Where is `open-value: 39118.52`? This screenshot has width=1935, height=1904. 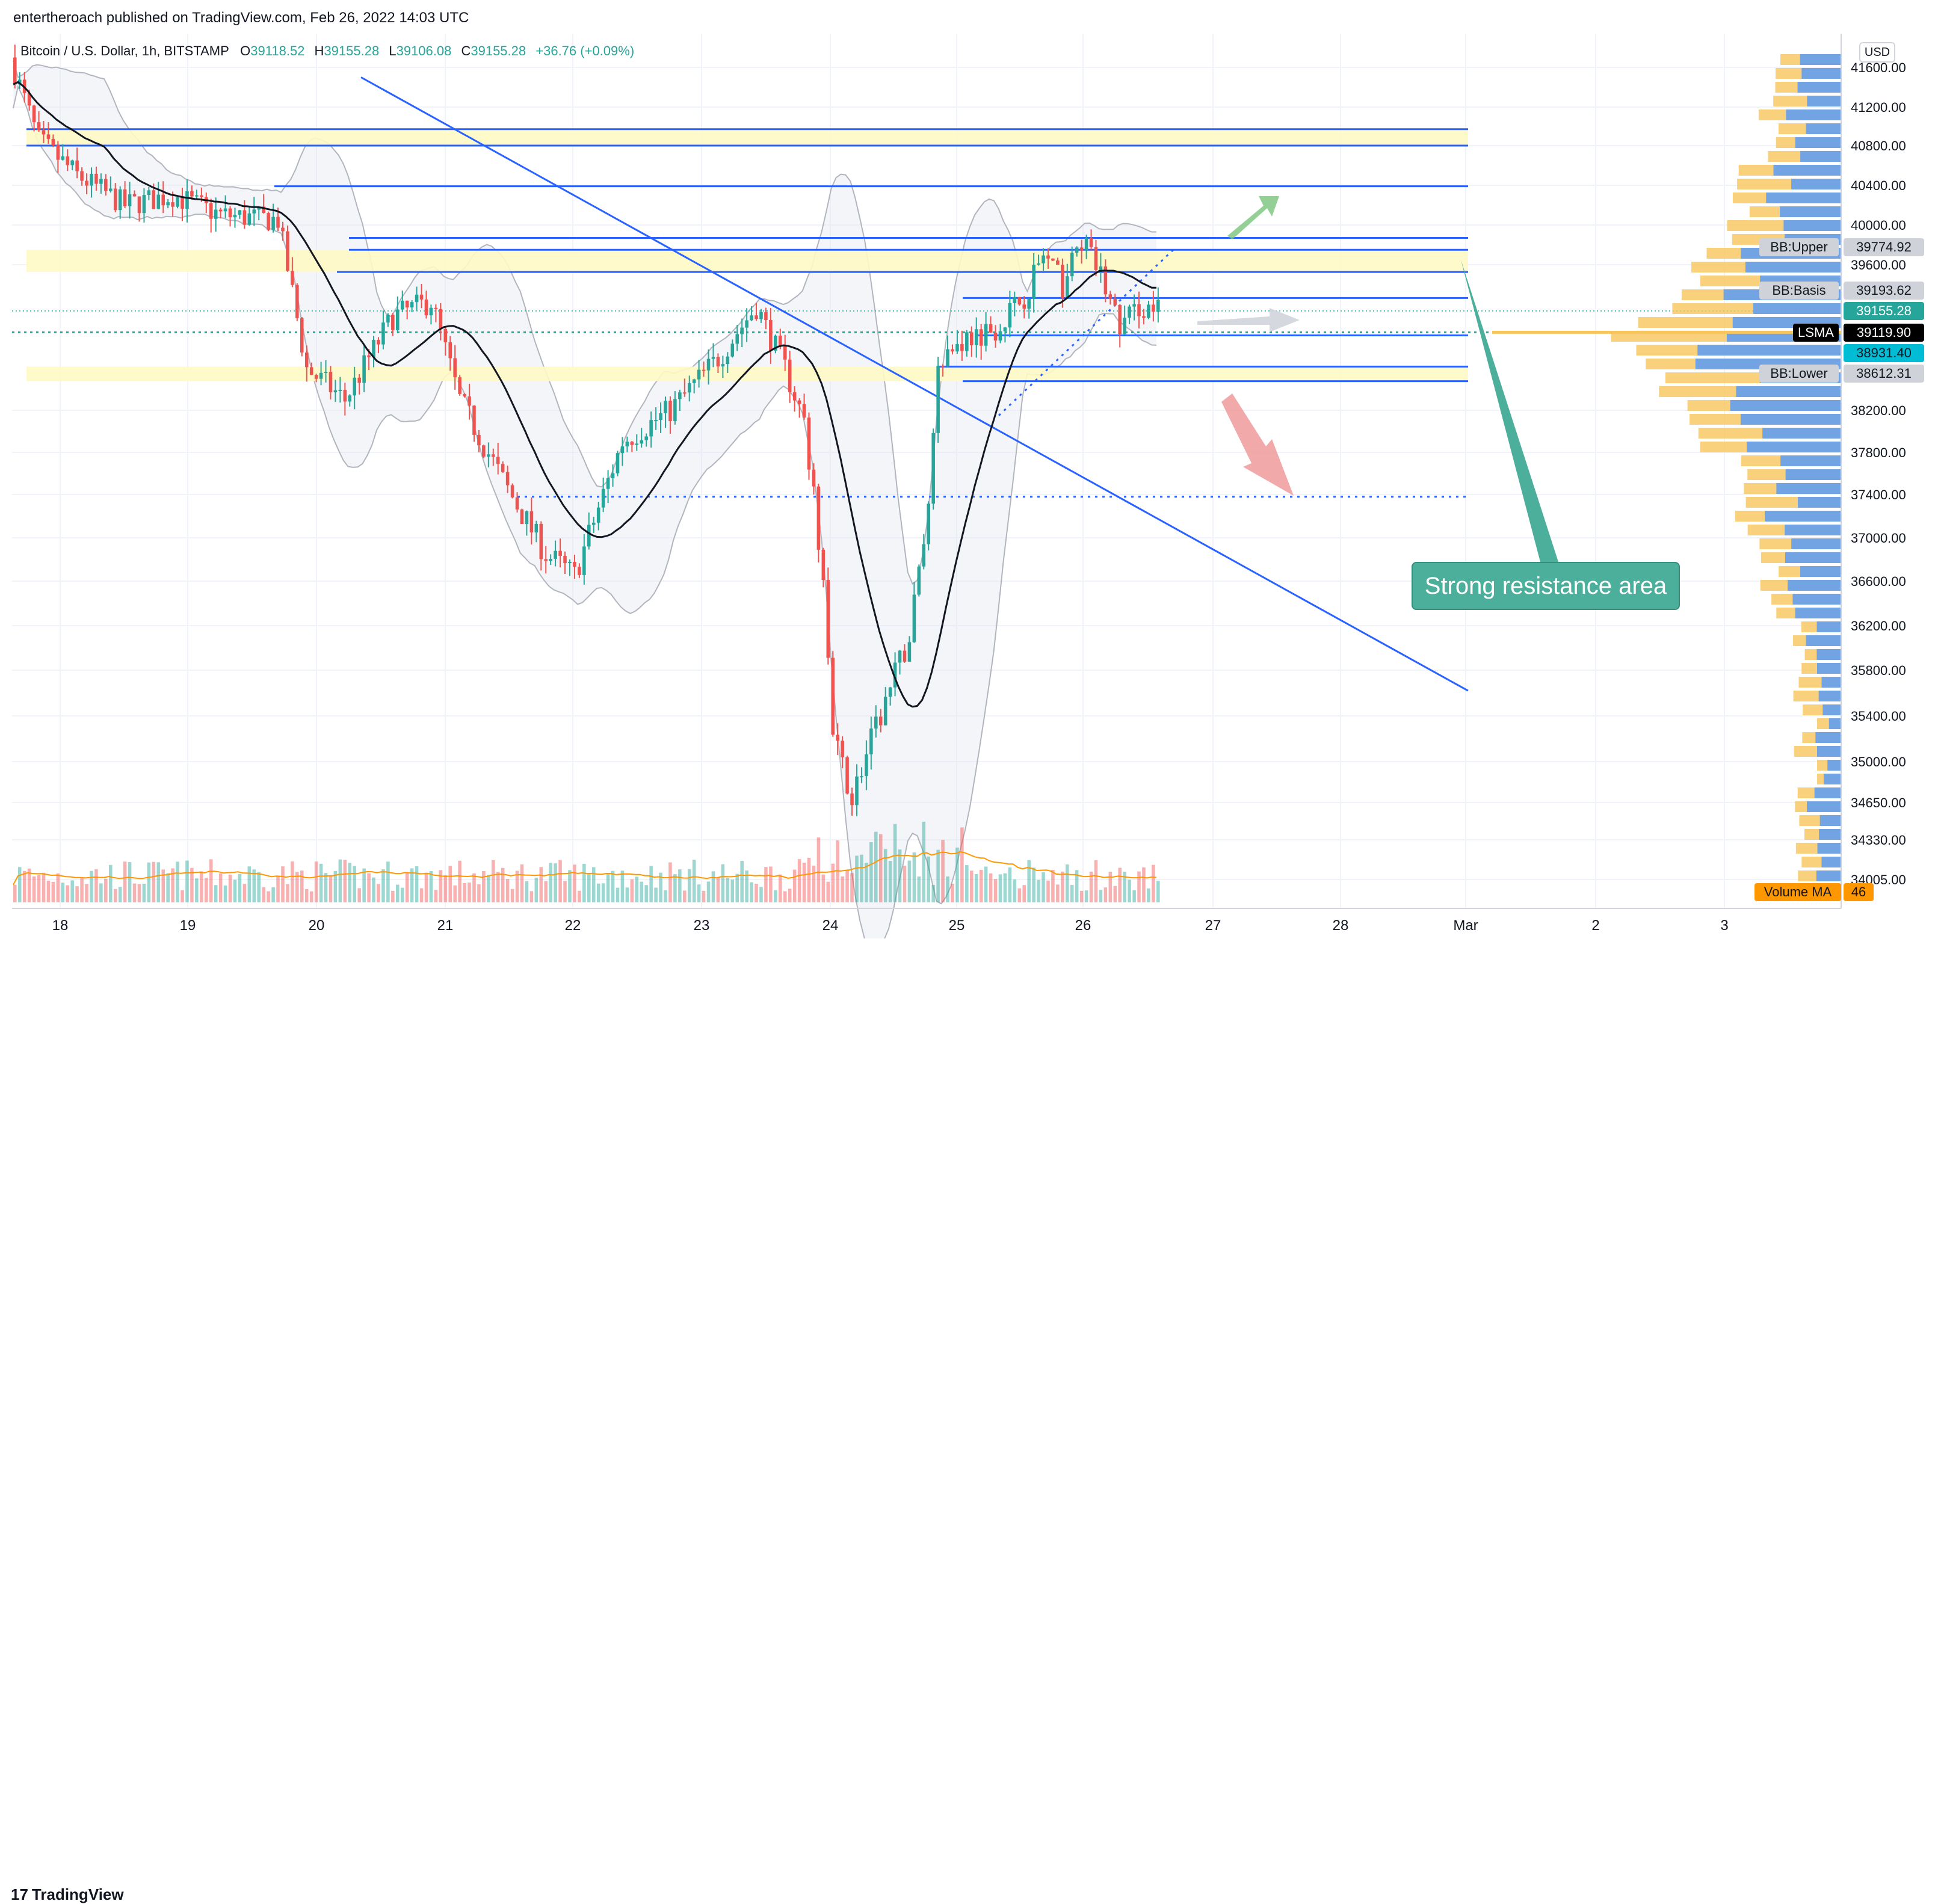
open-value: 39118.52 is located at coordinates (277, 51).